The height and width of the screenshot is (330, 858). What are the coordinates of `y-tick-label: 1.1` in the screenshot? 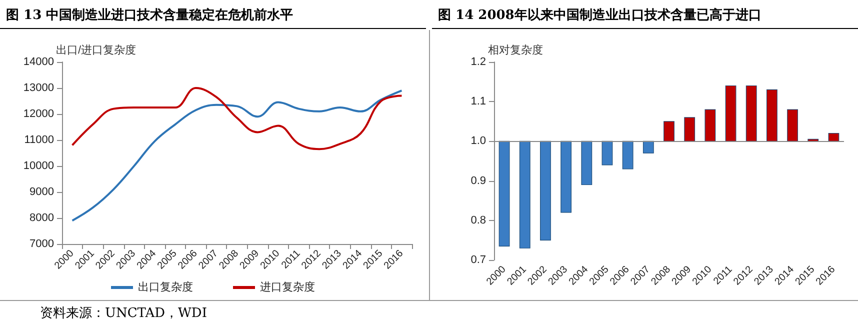 It's located at (478, 102).